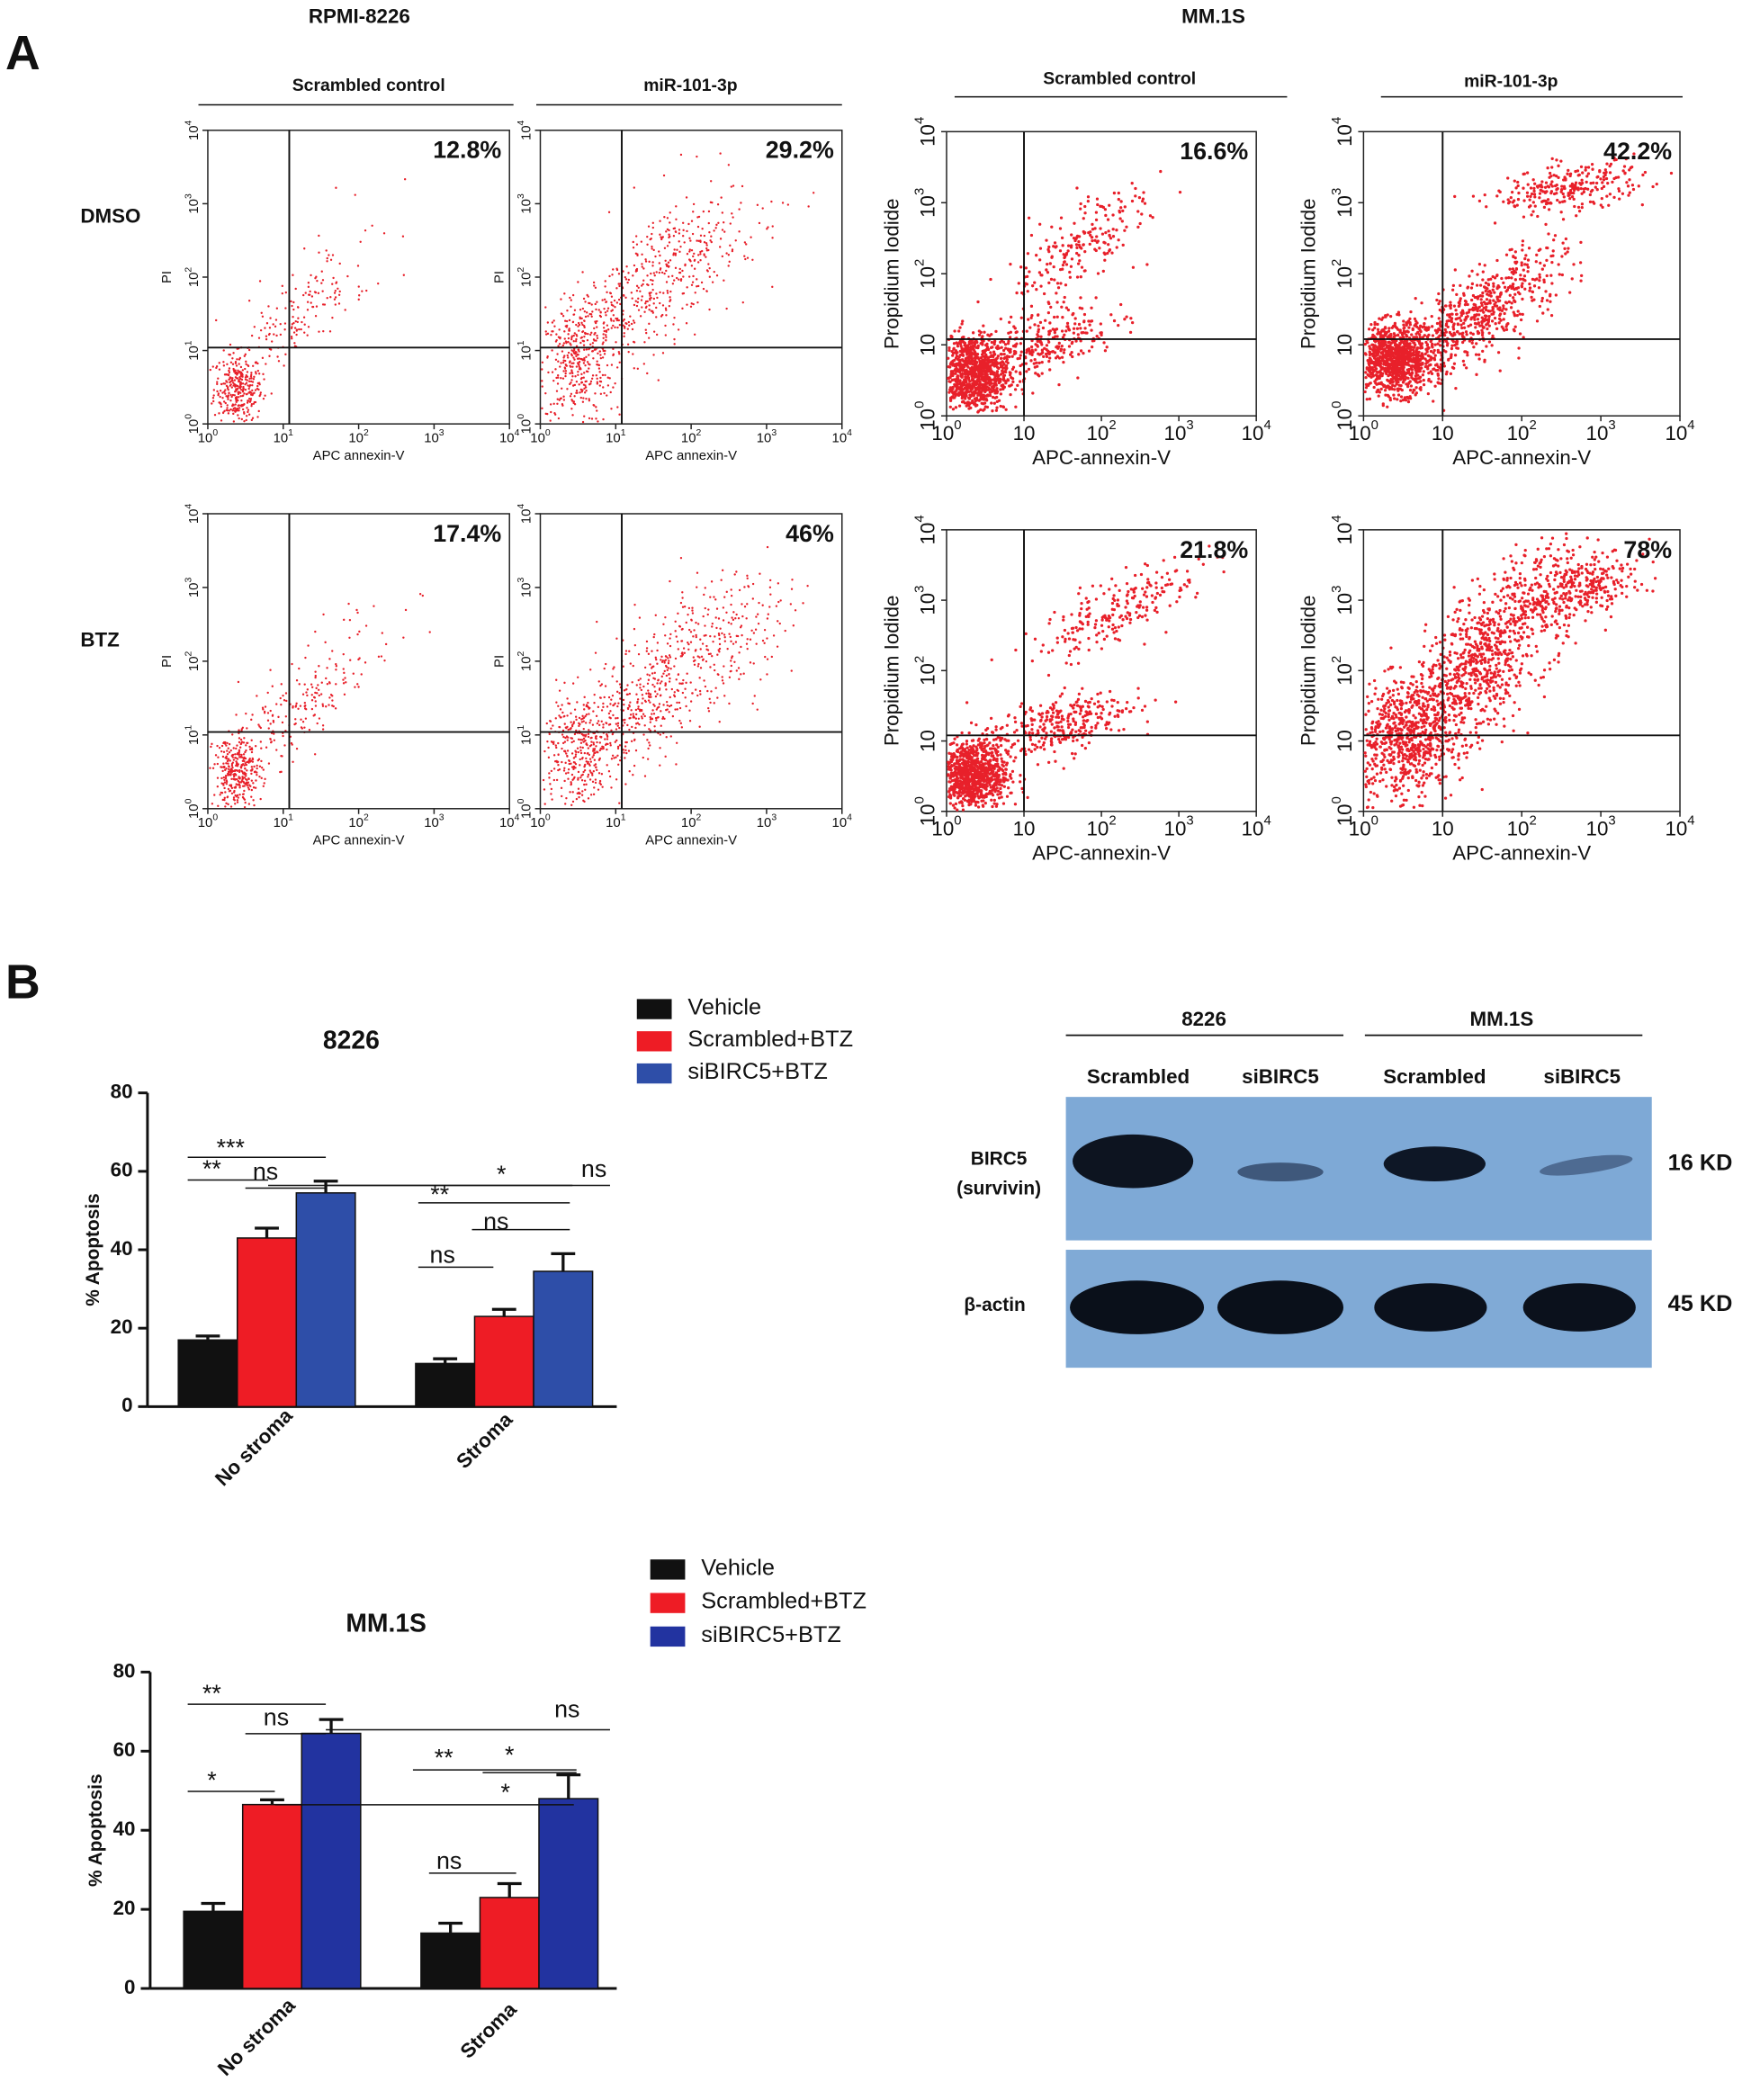 This screenshot has width=1751, height=2100. What do you see at coordinates (810, 533) in the screenshot?
I see `quadrant-percent: 46%` at bounding box center [810, 533].